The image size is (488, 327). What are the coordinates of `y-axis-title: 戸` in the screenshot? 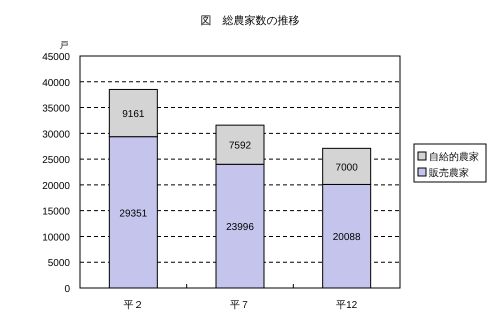 It's located at (64, 45).